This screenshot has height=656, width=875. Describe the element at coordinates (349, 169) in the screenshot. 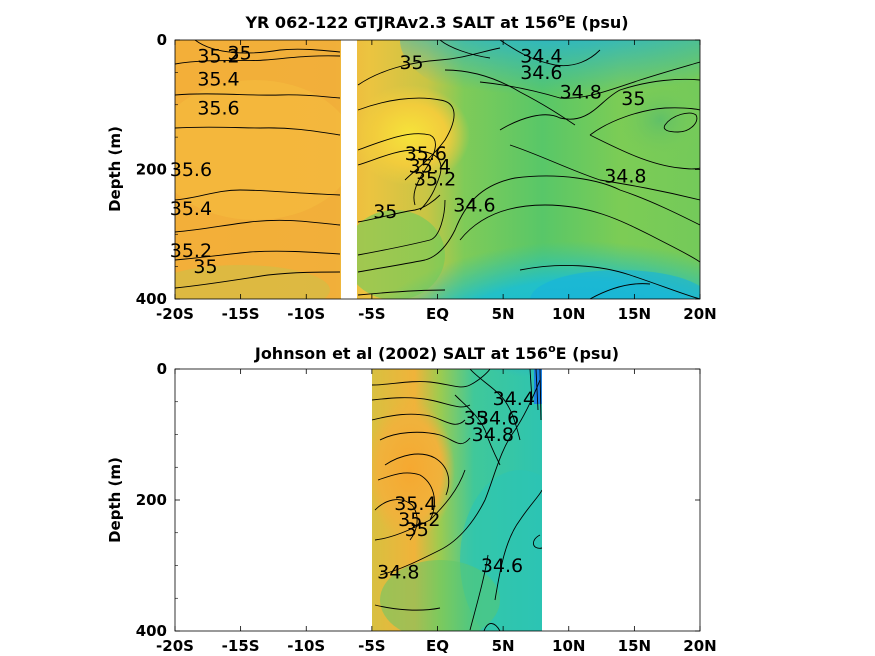

I see `panel-1-missing-band` at that location.